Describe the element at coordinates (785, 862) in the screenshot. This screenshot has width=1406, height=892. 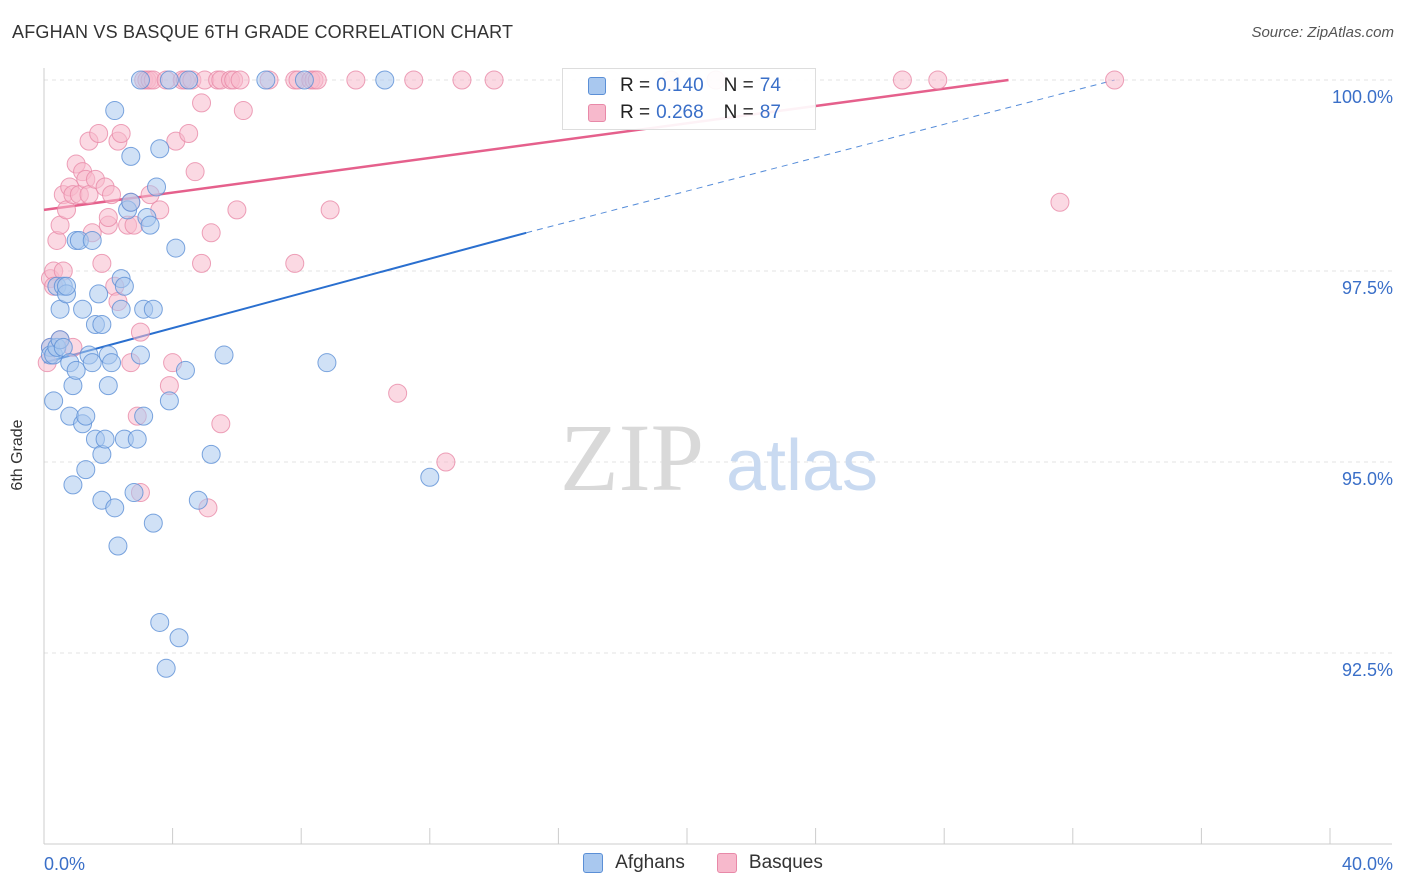
I see `legend-basques-label: Basques` at that location.